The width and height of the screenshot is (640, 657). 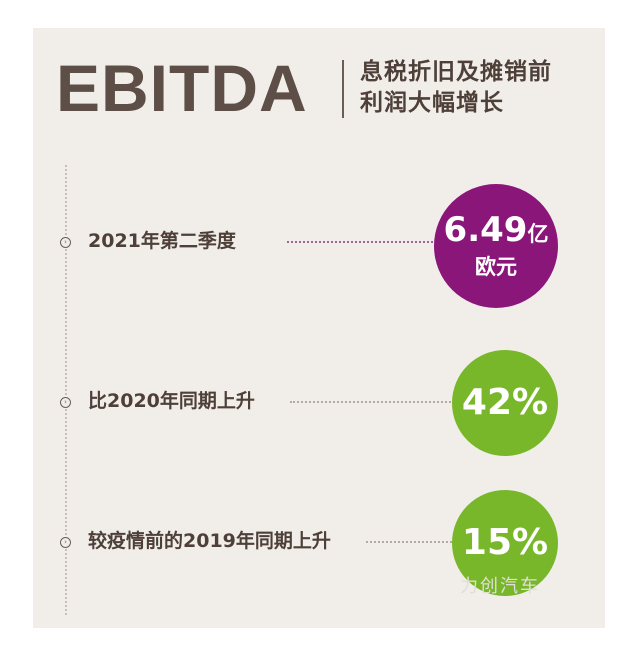 I want to click on subtitle-line-2: 利润大幅增长, so click(x=432, y=103).